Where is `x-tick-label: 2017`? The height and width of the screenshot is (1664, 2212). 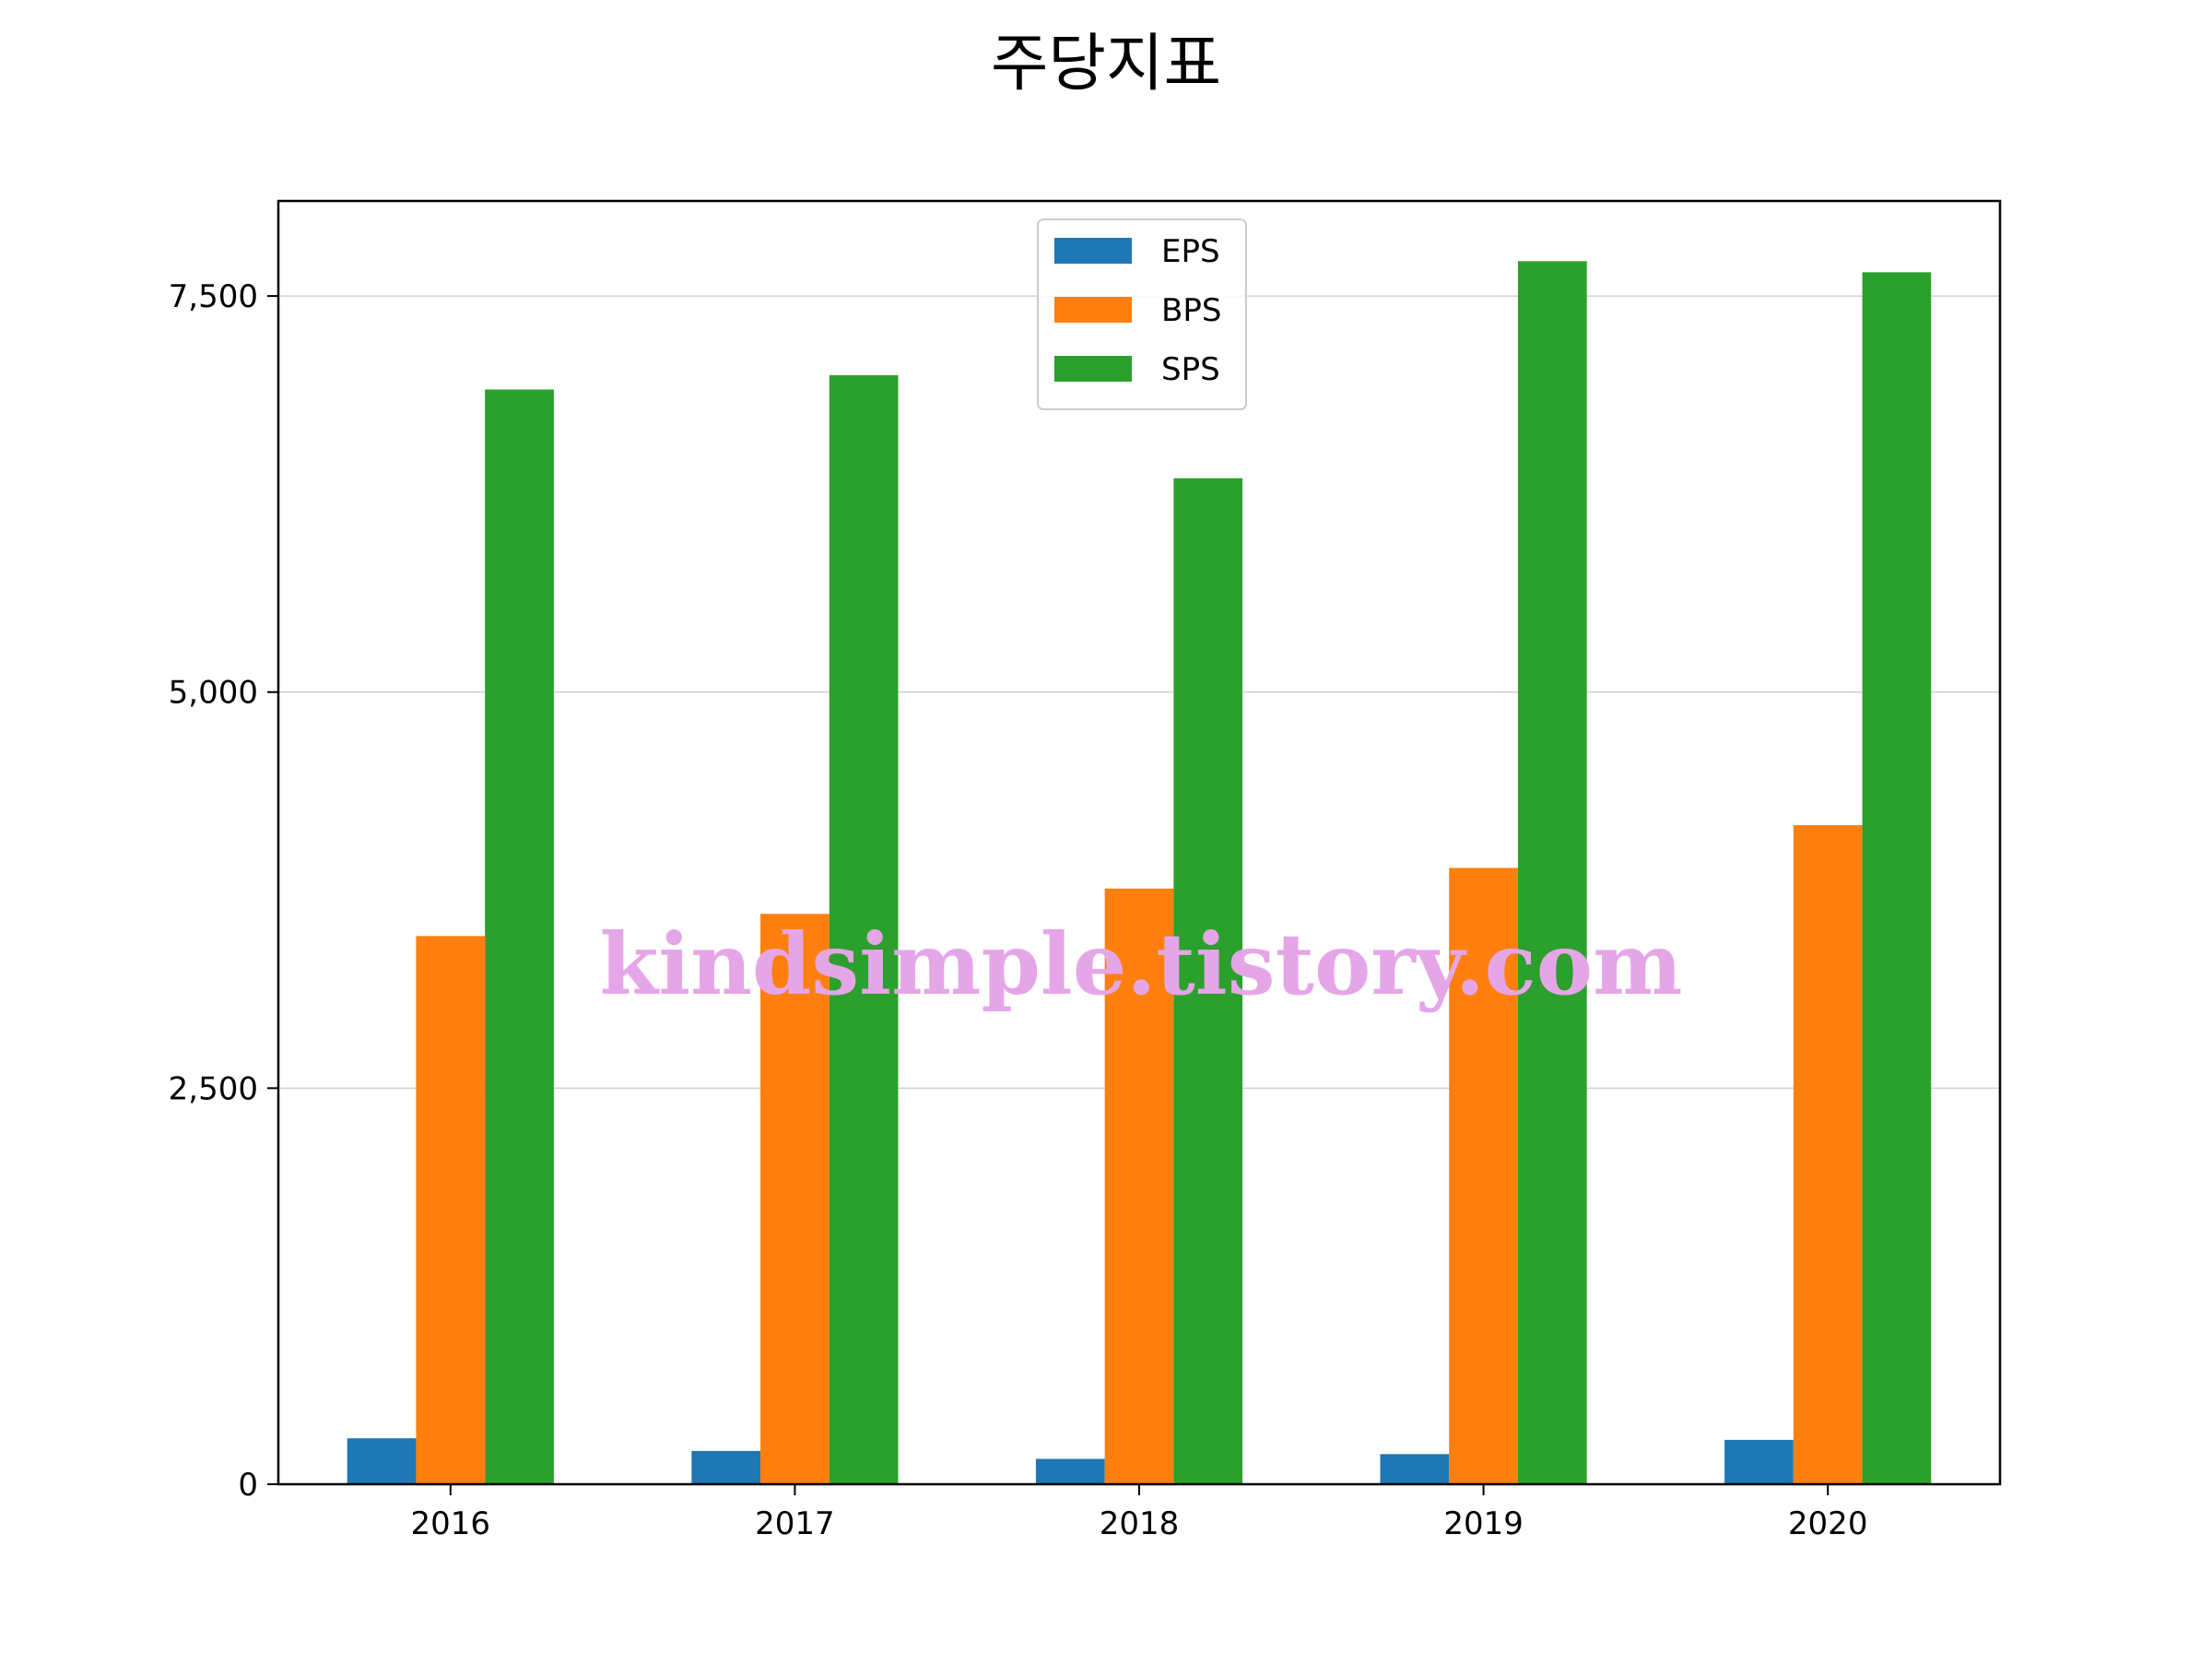
x-tick-label: 2017 is located at coordinates (795, 1523).